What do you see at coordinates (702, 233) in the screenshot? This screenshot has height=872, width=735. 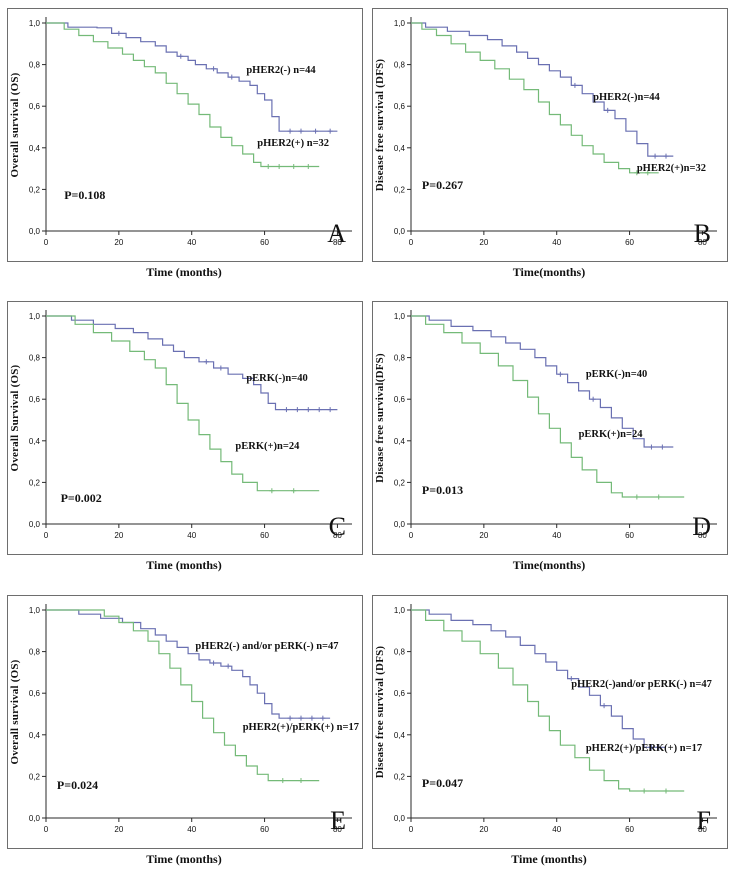 I see `panel-letter: B` at bounding box center [702, 233].